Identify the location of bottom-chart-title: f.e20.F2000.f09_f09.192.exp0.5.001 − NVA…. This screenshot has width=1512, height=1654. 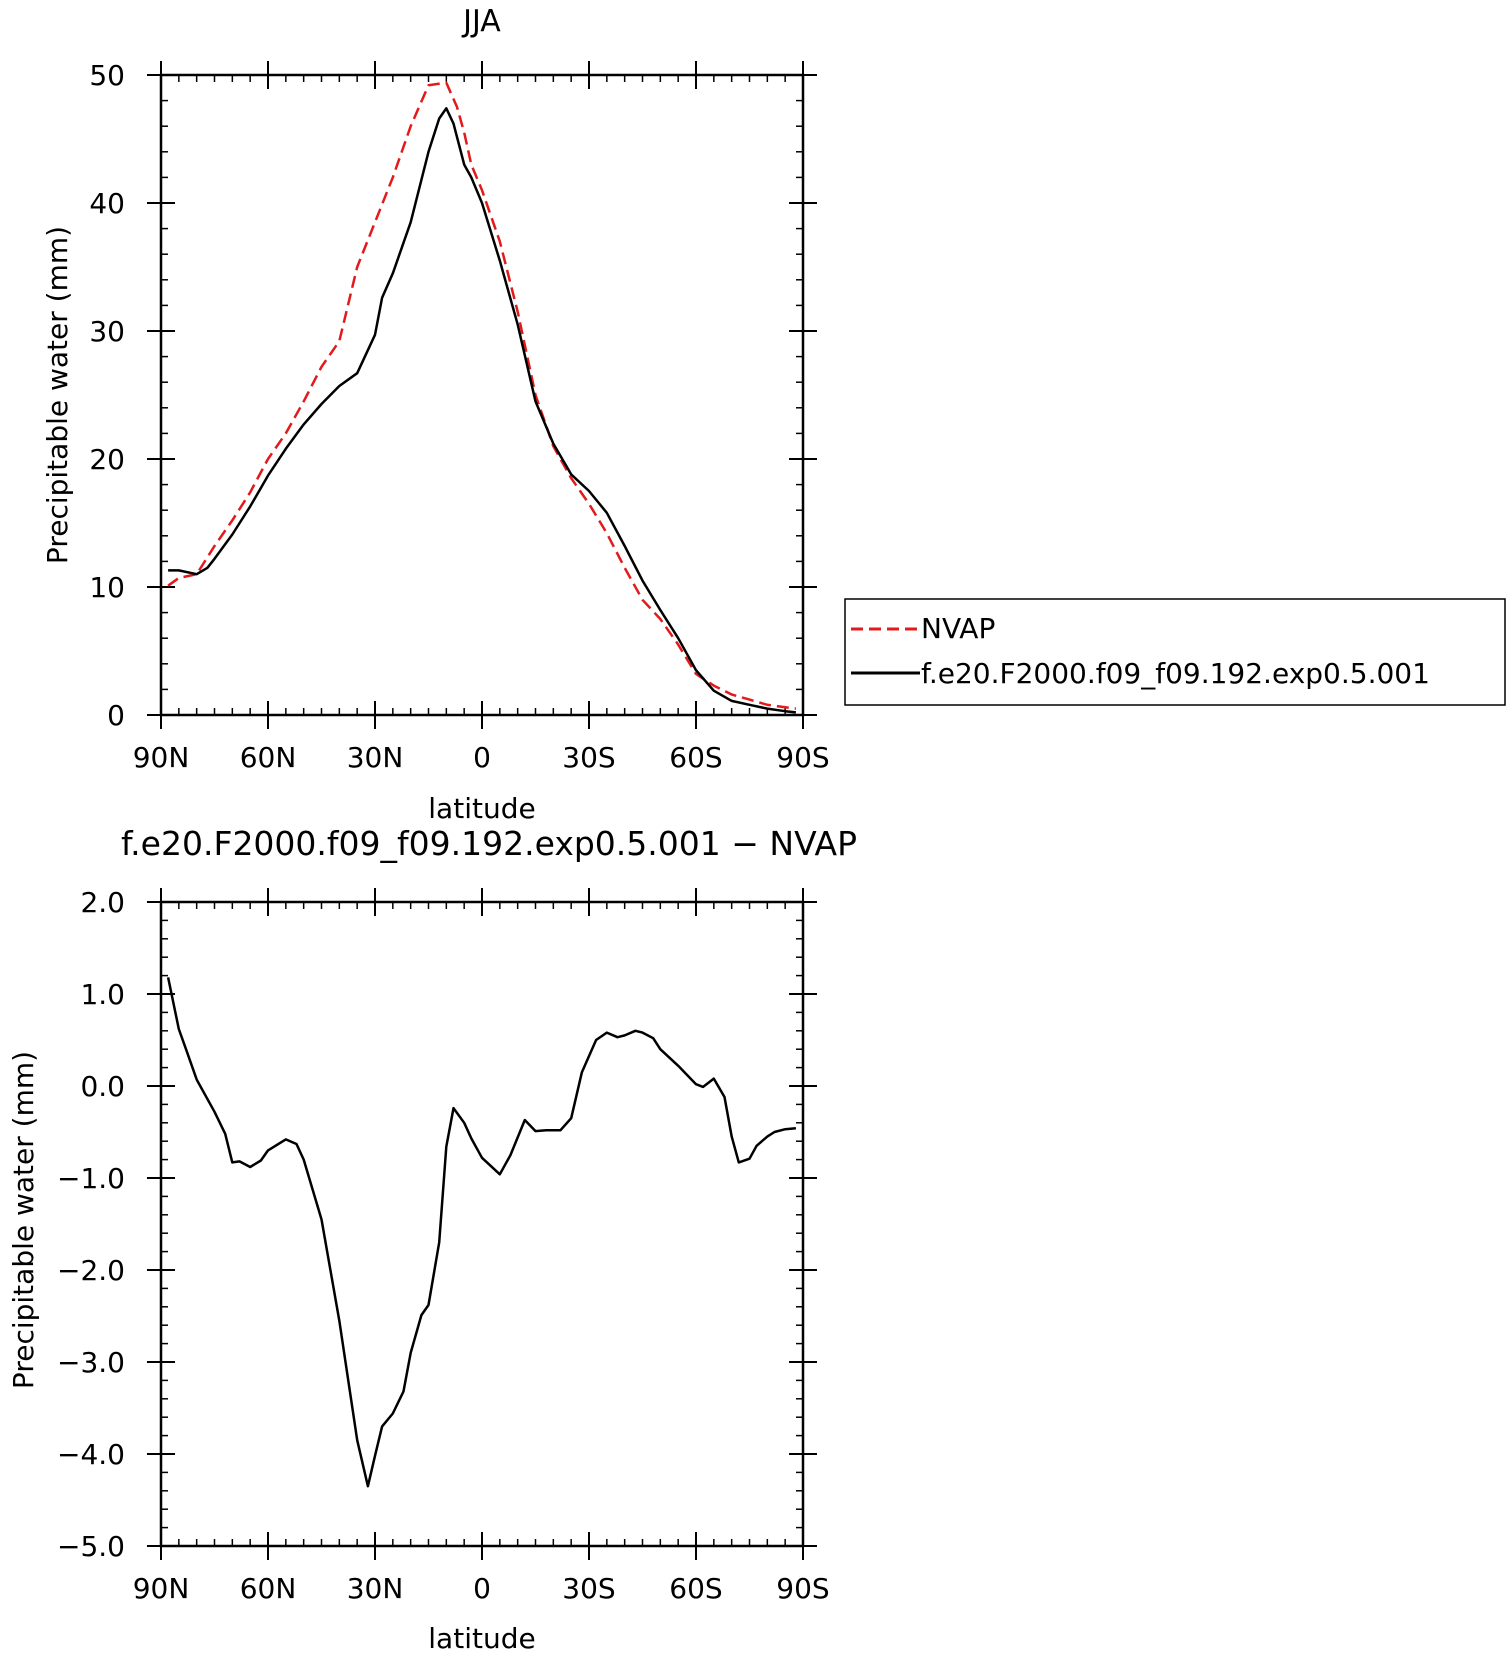
(489, 843).